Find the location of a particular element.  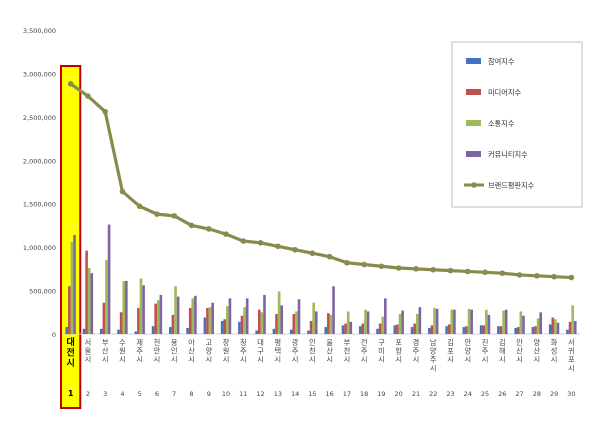

rank-label: 10 is located at coordinates (226, 394).